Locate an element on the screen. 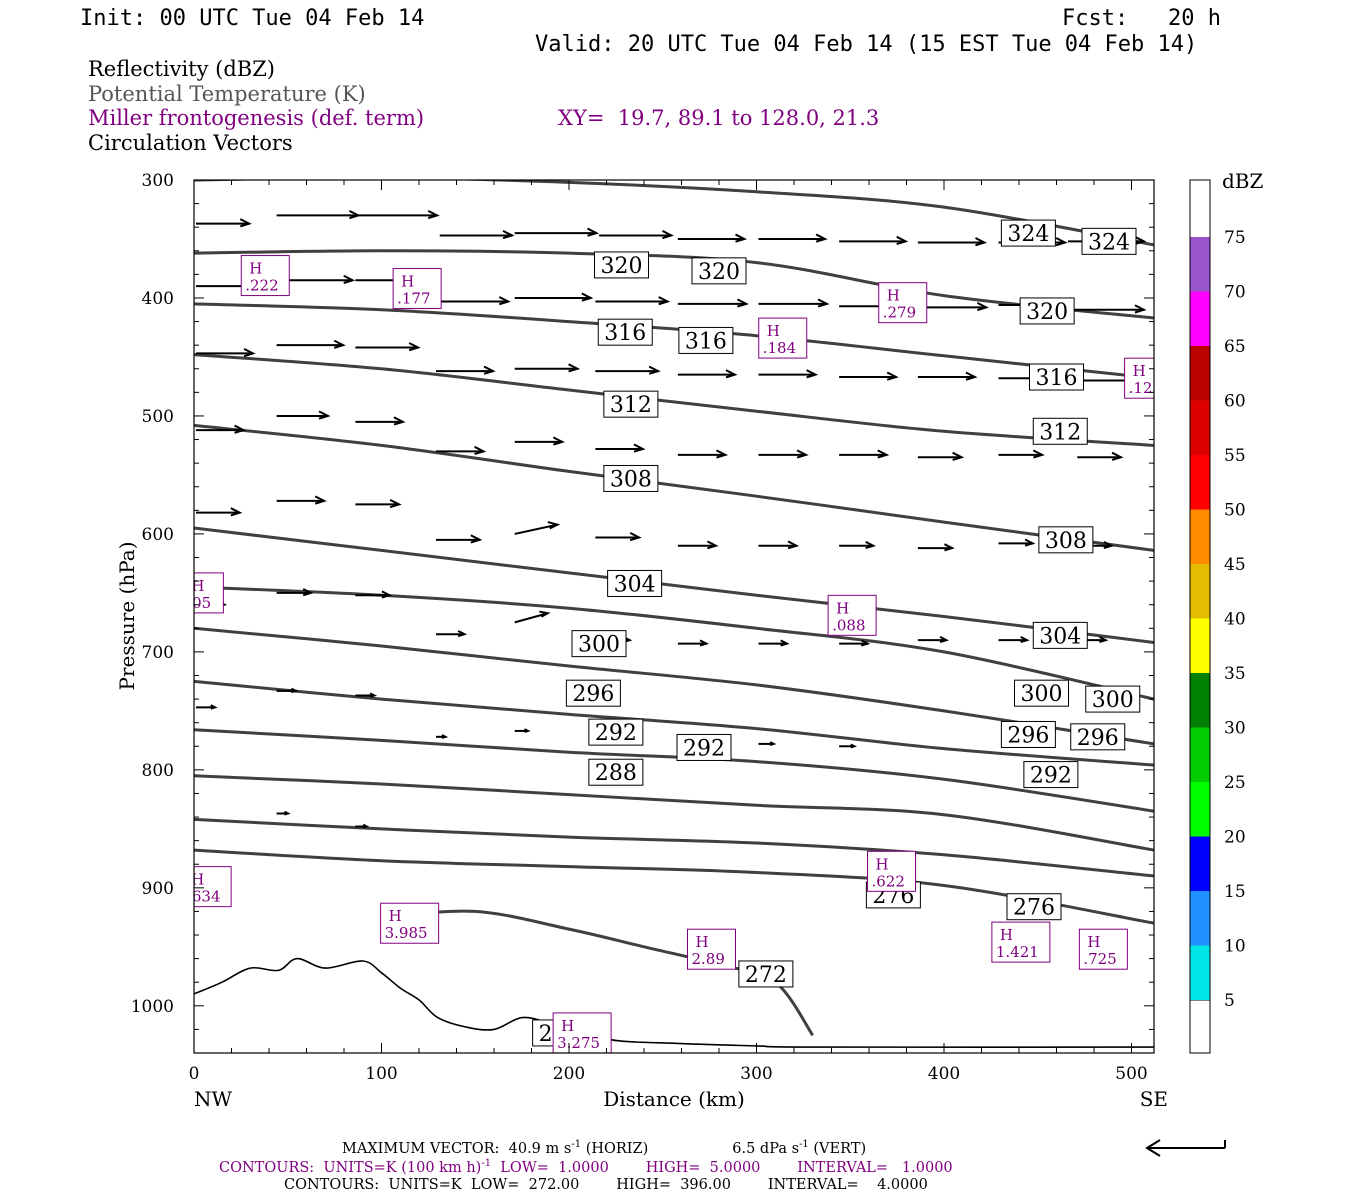  miller-maximum-label: H2.89 is located at coordinates (711, 949).